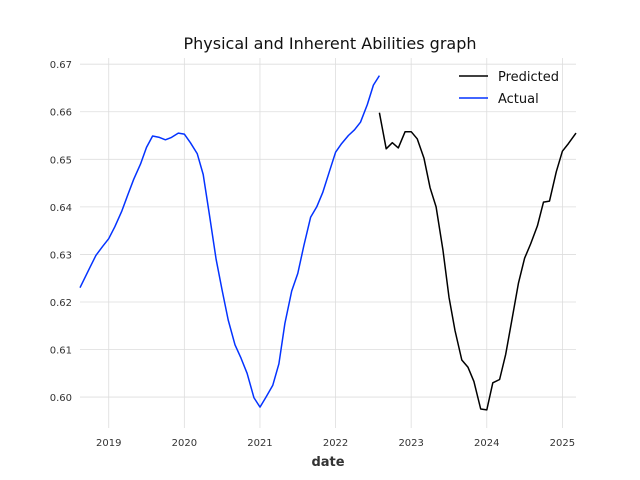  I want to click on y-tick-label: 0.65, so click(61, 160).